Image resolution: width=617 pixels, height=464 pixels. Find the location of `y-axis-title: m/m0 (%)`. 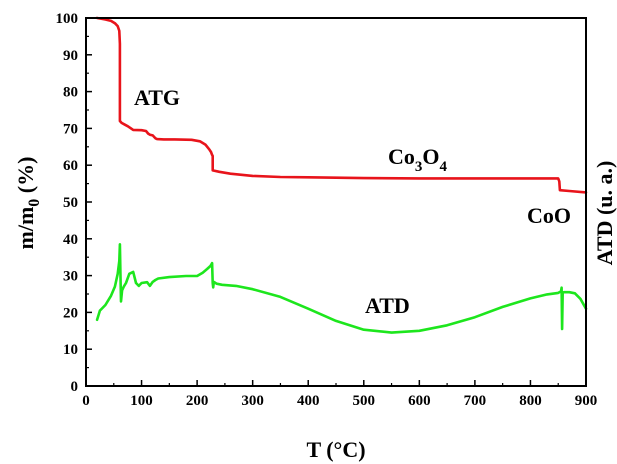

y-axis-title: m/m0 (%) is located at coordinates (28, 203).